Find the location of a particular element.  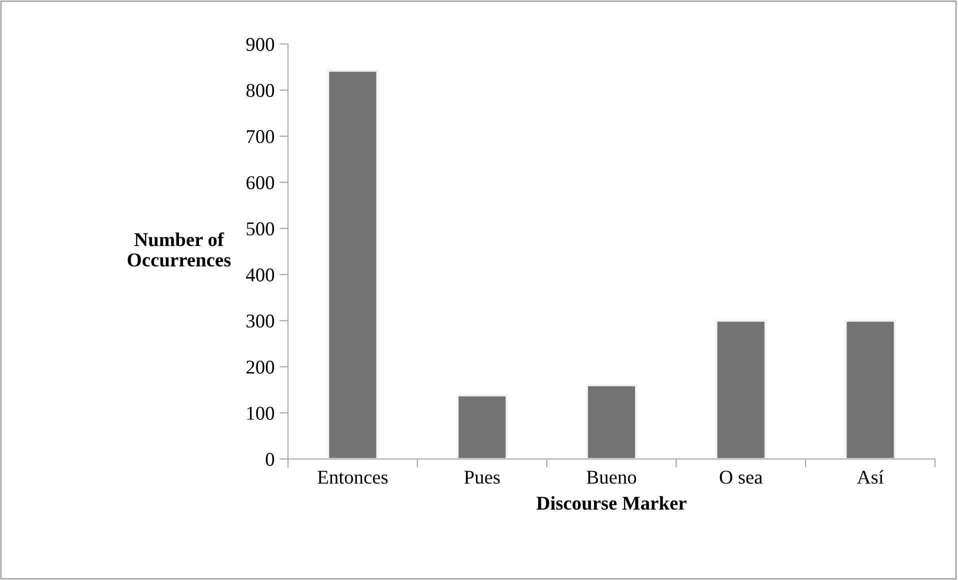

y-tick-label: 500 is located at coordinates (260, 229).